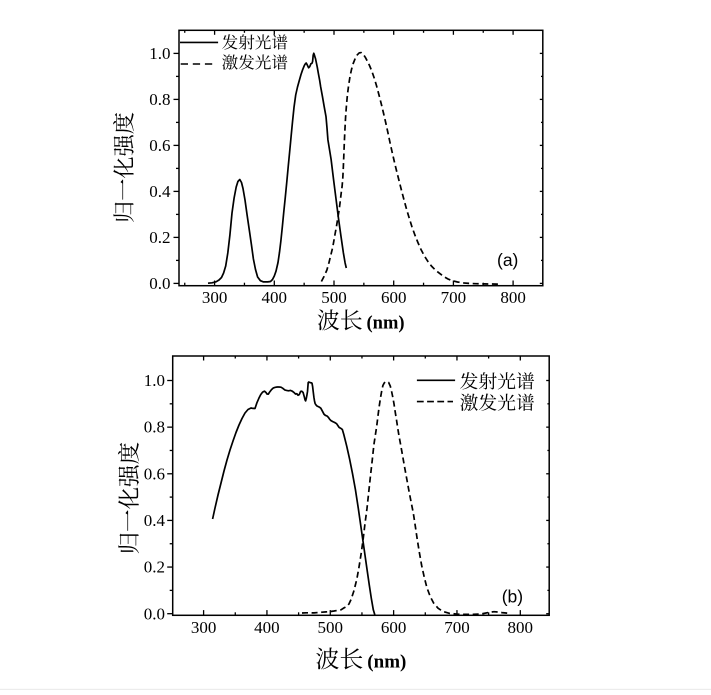 Image resolution: width=711 pixels, height=695 pixels. I want to click on svg-text: (b), so click(512, 596).